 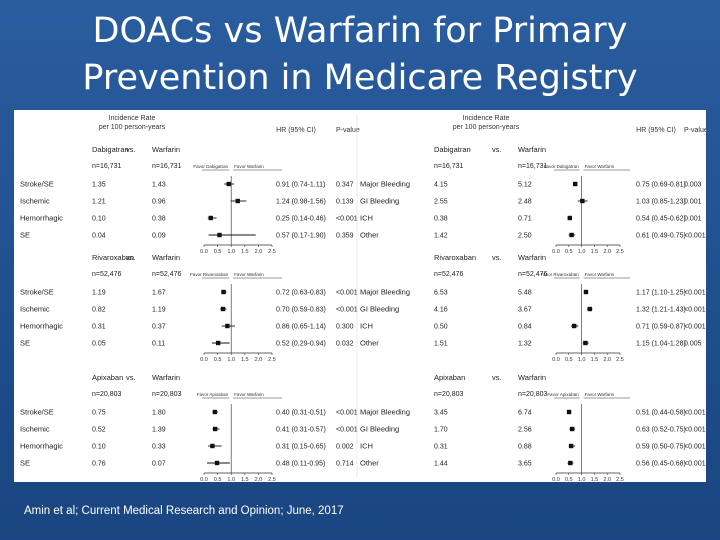 I want to click on drug-n: n=52,476, so click(x=106, y=274).